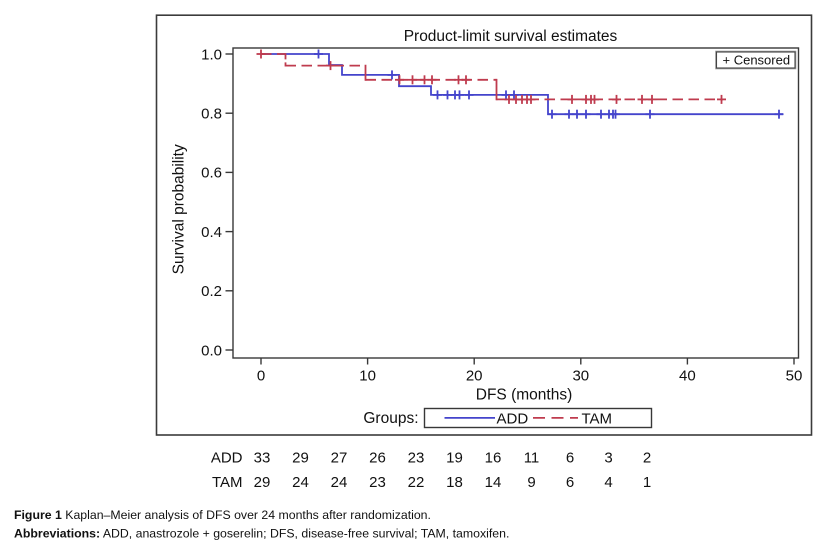  What do you see at coordinates (608, 482) in the screenshot?
I see `svg-text: 4` at bounding box center [608, 482].